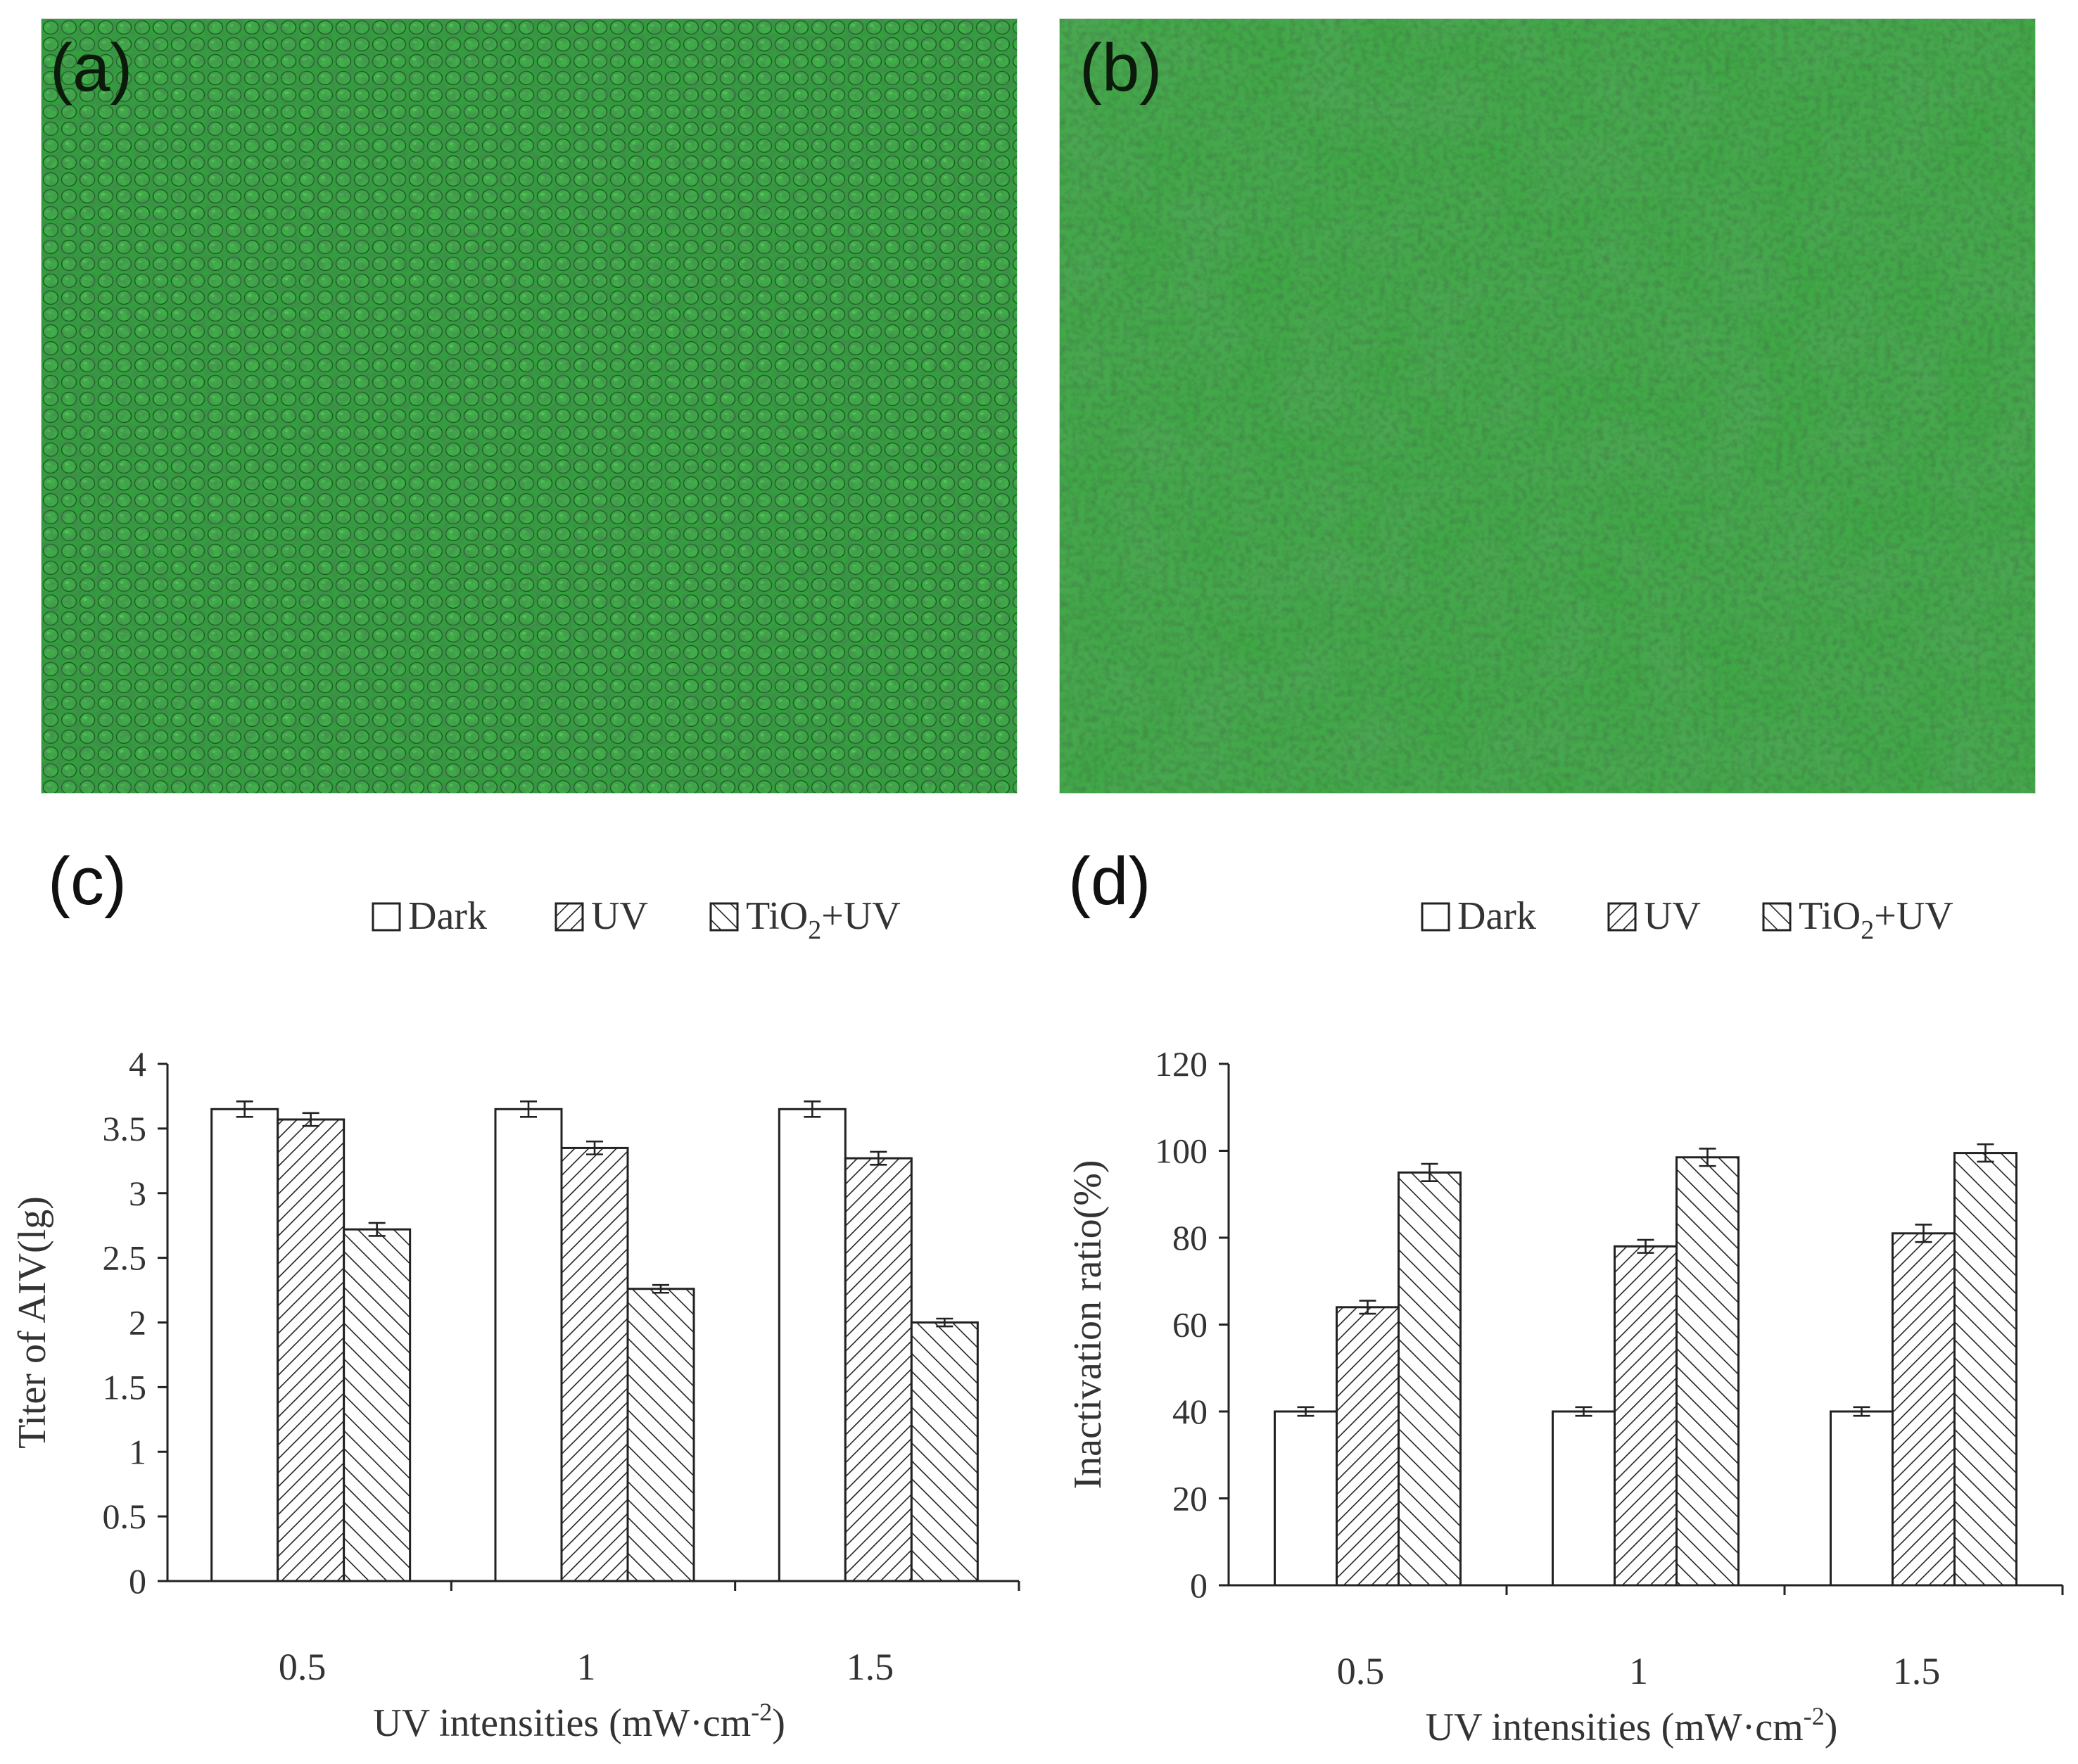 The height and width of the screenshot is (1764, 2078). Describe the element at coordinates (1190, 1411) in the screenshot. I see `y-tick-label: 40` at that location.